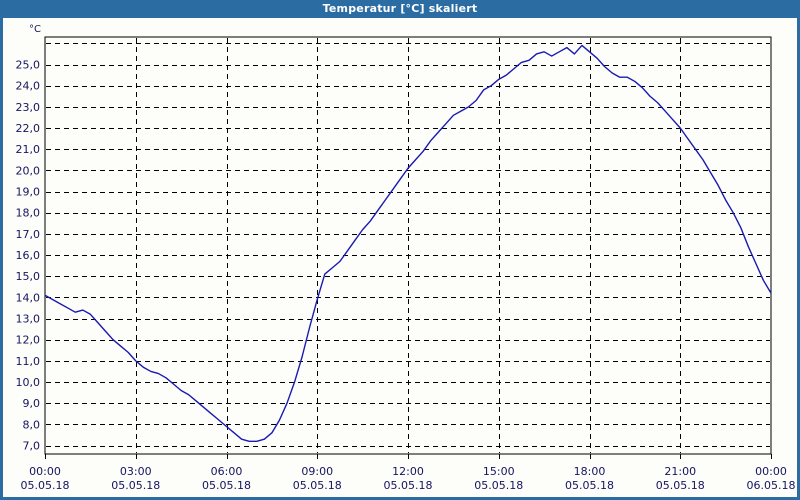  Describe the element at coordinates (28, 276) in the screenshot. I see `y-axis-tick-label: 15,0` at that location.